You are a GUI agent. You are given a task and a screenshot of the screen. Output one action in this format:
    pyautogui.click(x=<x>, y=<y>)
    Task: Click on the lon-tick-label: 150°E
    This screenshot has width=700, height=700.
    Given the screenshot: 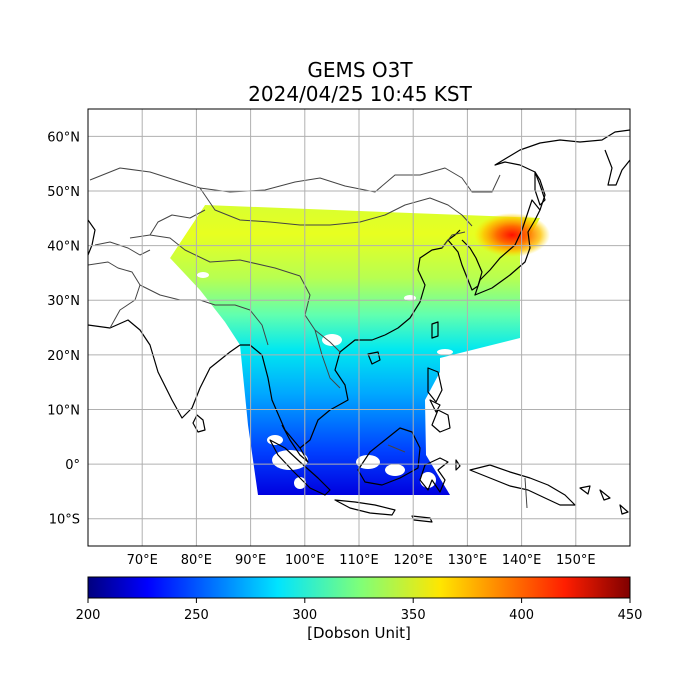 What is the action you would take?
    pyautogui.click(x=576, y=560)
    